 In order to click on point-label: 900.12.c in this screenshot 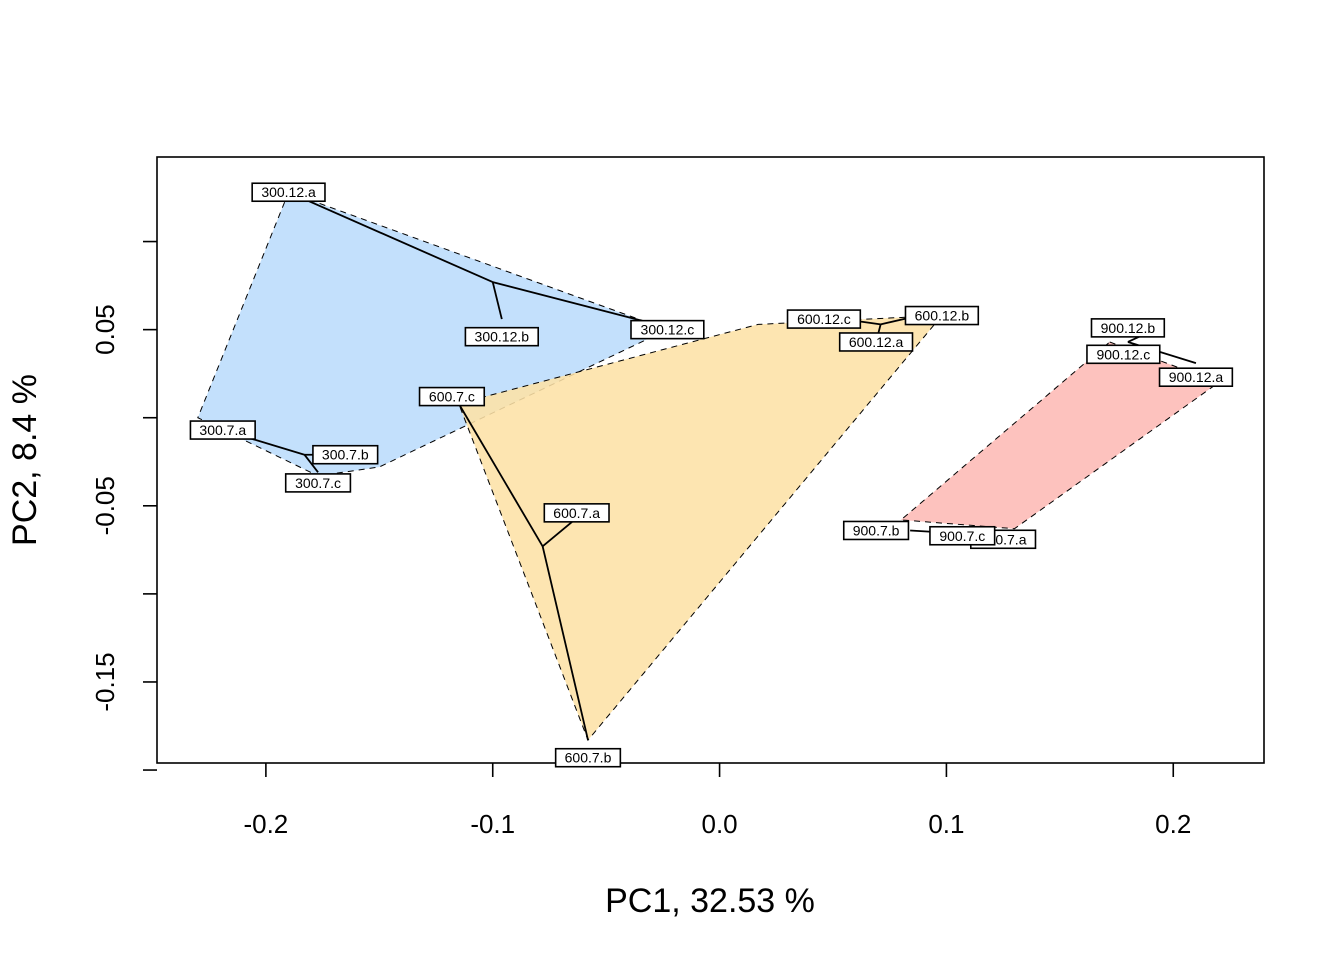, I will do `click(1123, 354)`.